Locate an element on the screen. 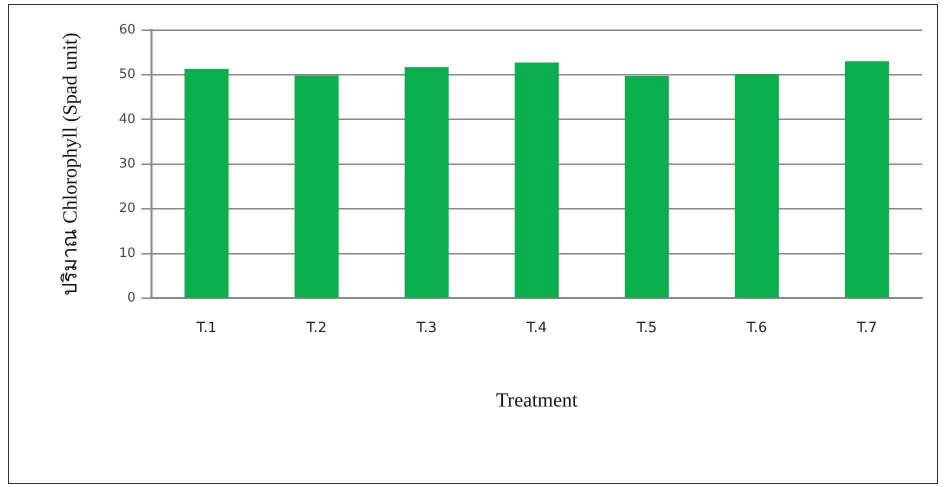 The height and width of the screenshot is (487, 944). x-tick-label: T.4 is located at coordinates (536, 328).